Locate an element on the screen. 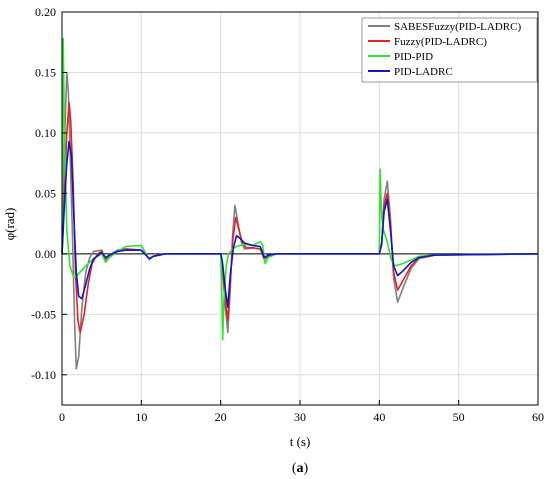  y-tick-label: -0.10 is located at coordinates (43, 375).